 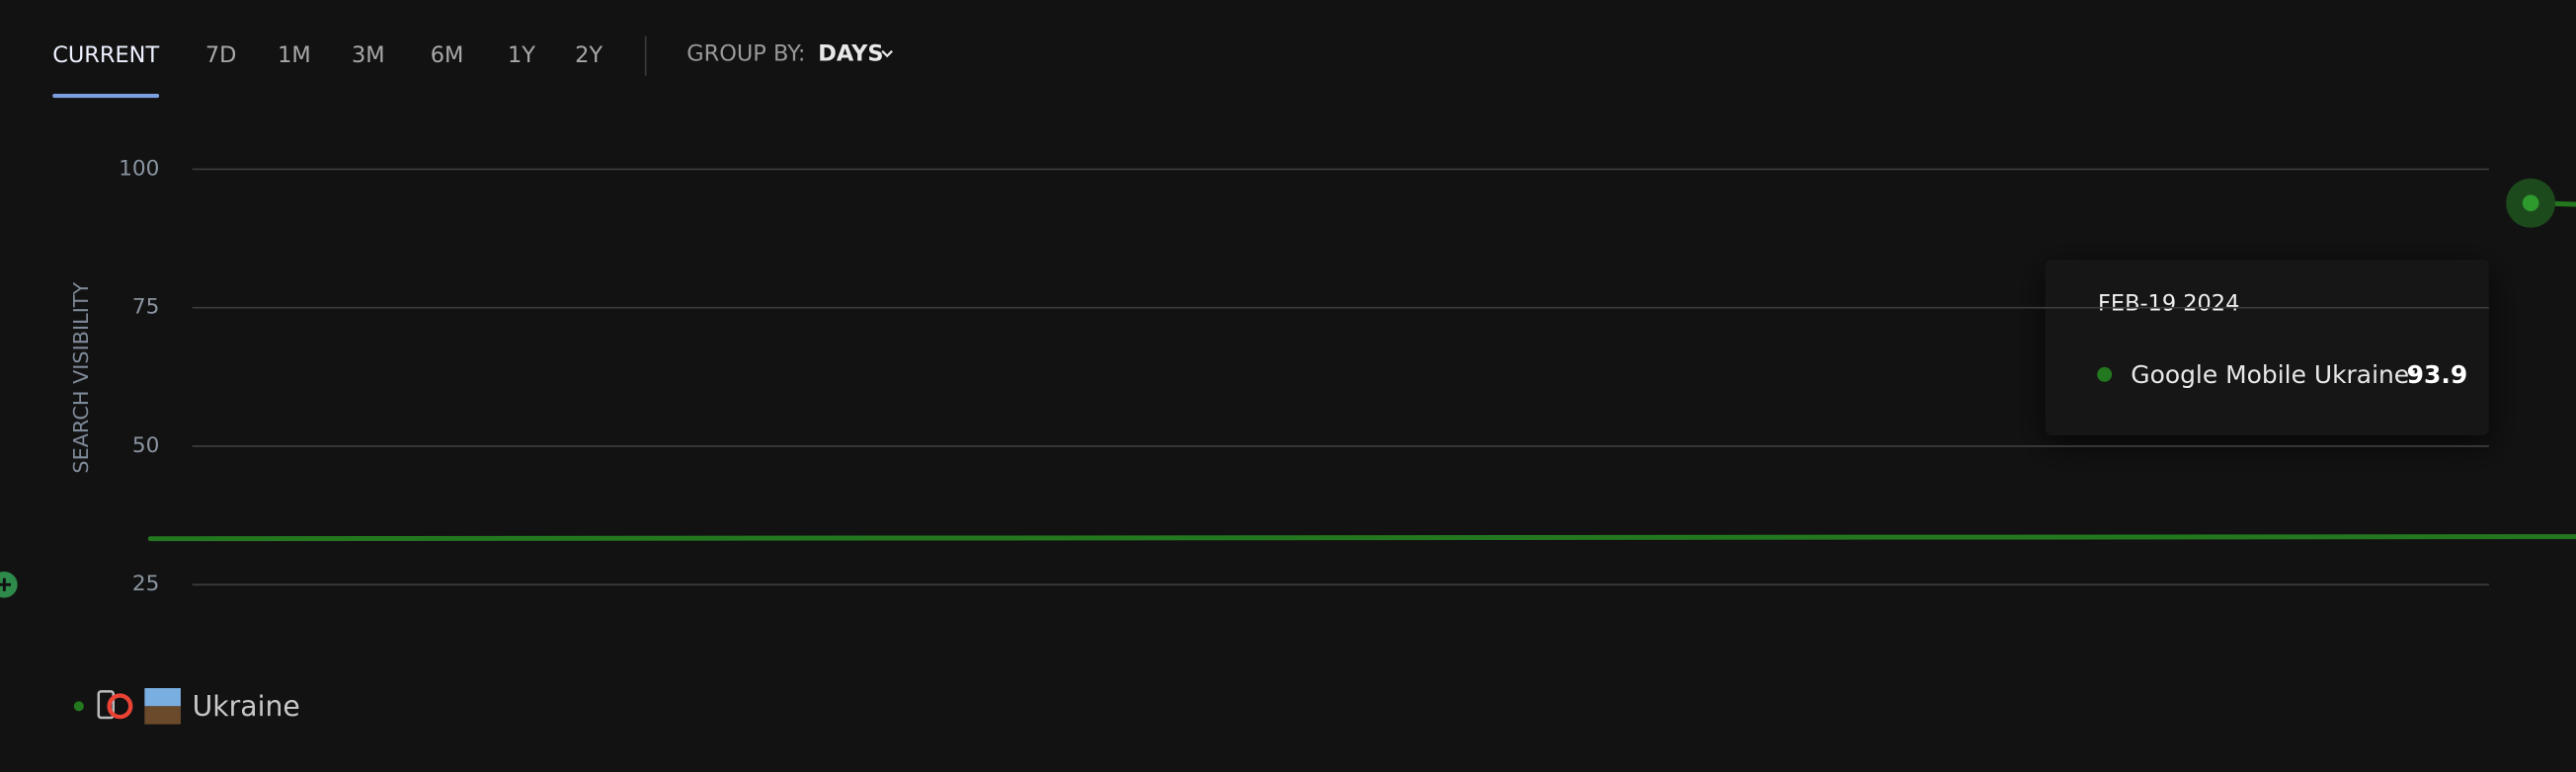 What do you see at coordinates (447, 55) in the screenshot?
I see `tab: 6M` at bounding box center [447, 55].